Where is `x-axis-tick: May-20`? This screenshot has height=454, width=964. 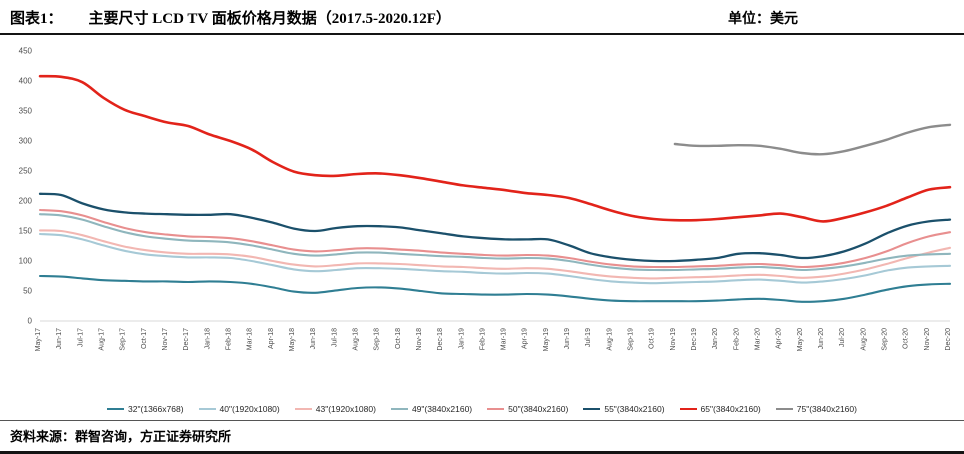
x-axis-tick: May-20 is located at coordinates (800, 339).